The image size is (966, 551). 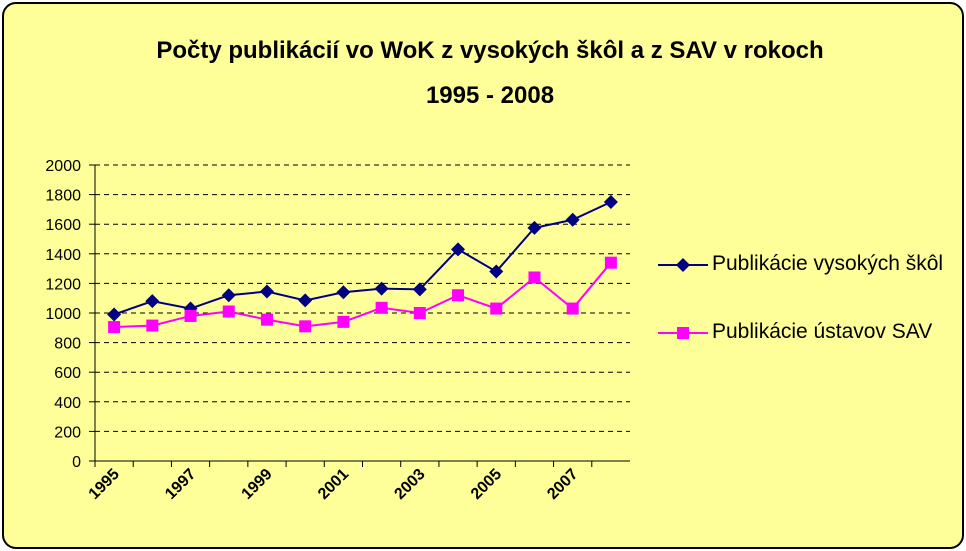 I want to click on y-tick-label: 400, so click(x=67, y=403).